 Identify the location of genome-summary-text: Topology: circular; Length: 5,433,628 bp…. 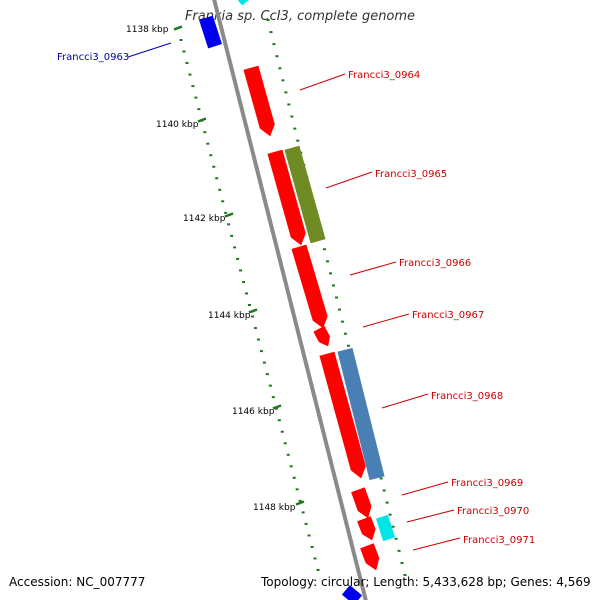
(426, 582).